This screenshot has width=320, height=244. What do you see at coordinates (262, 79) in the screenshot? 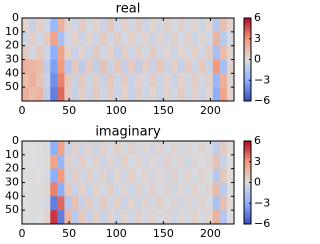
I see `colorbar-tick-label: −3` at bounding box center [262, 79].